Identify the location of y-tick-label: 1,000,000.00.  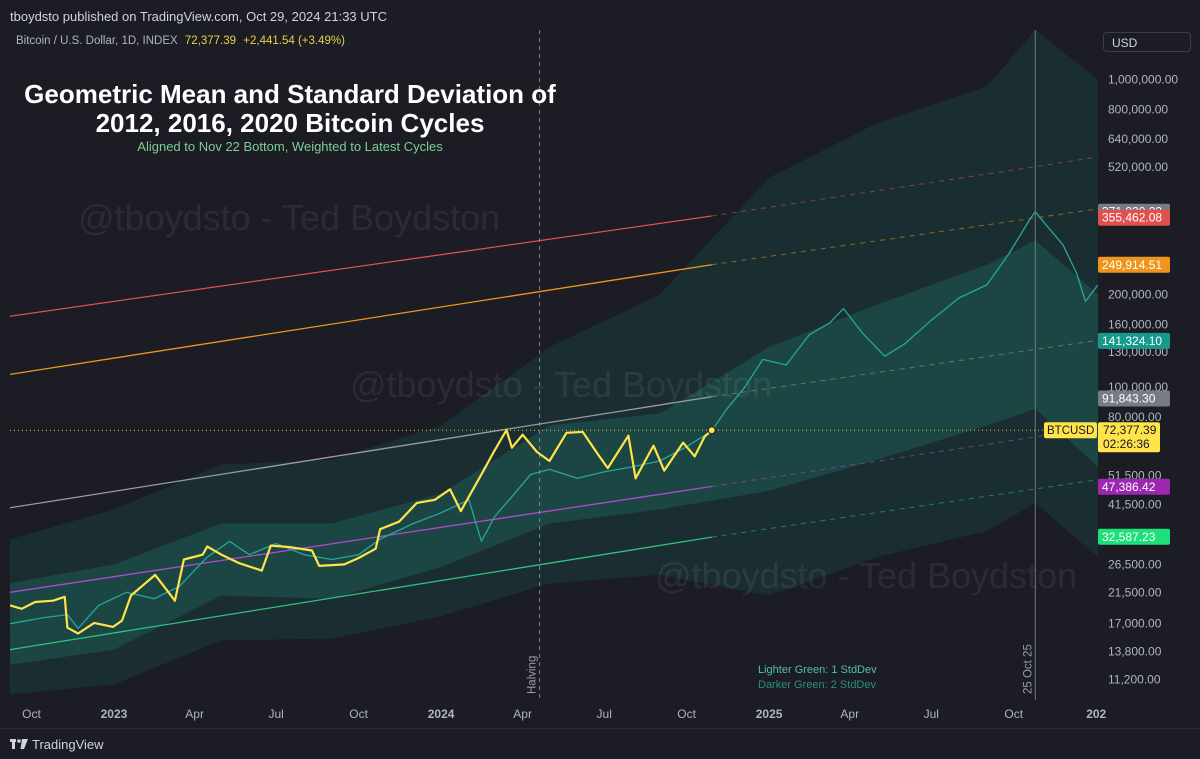
(1143, 80).